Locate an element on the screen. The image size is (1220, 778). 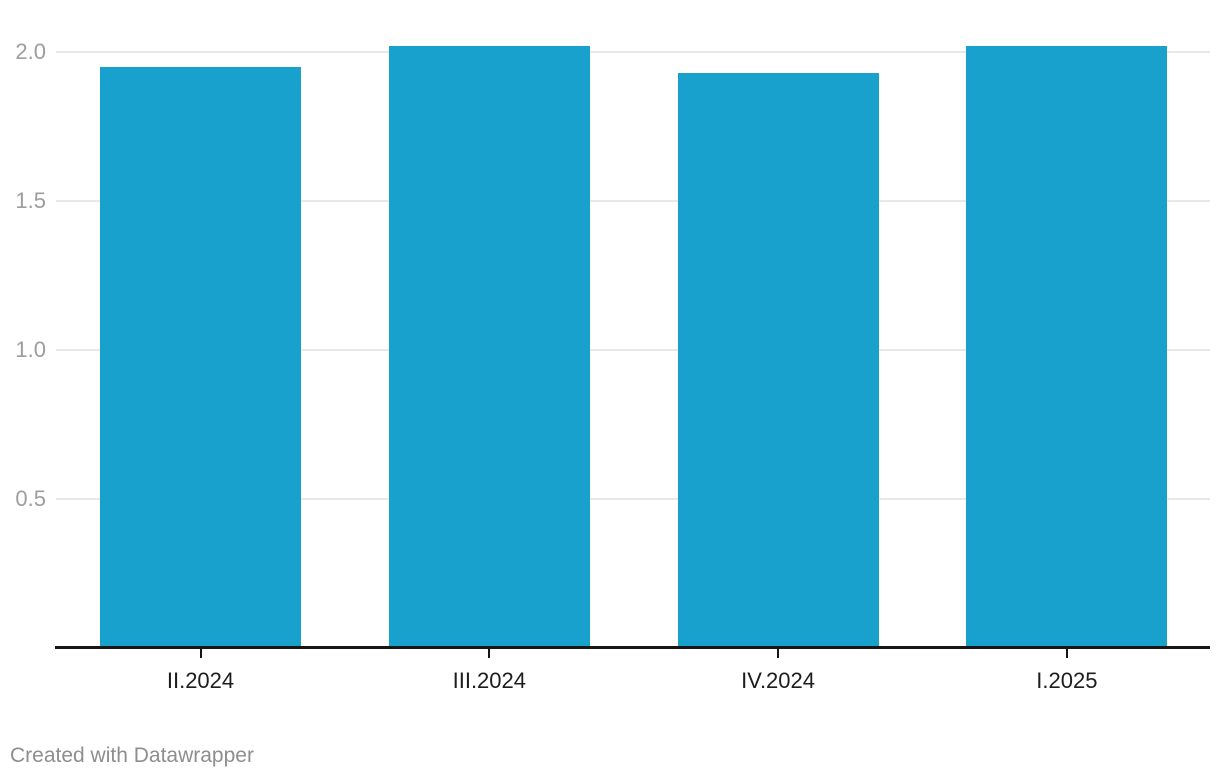
x-axis-line is located at coordinates (632, 647).